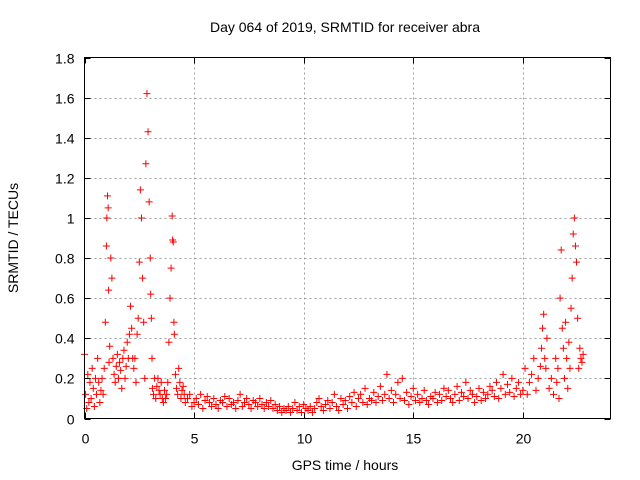  Describe the element at coordinates (71, 420) in the screenshot. I see `y-tick-label: 0` at that location.